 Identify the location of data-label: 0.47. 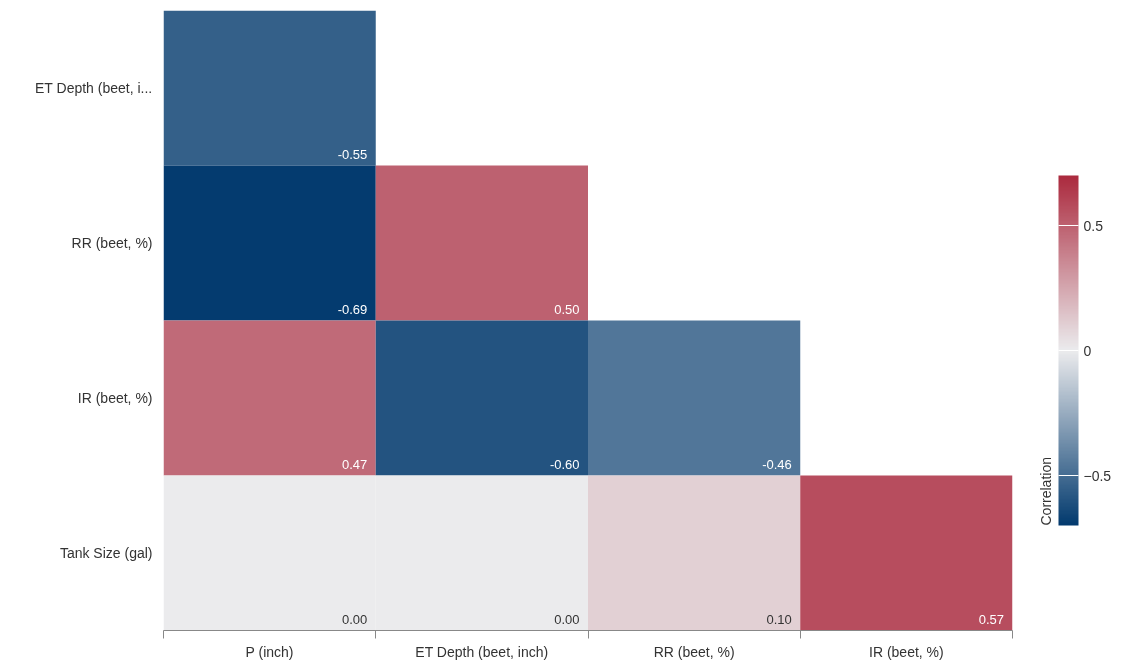
(354, 465).